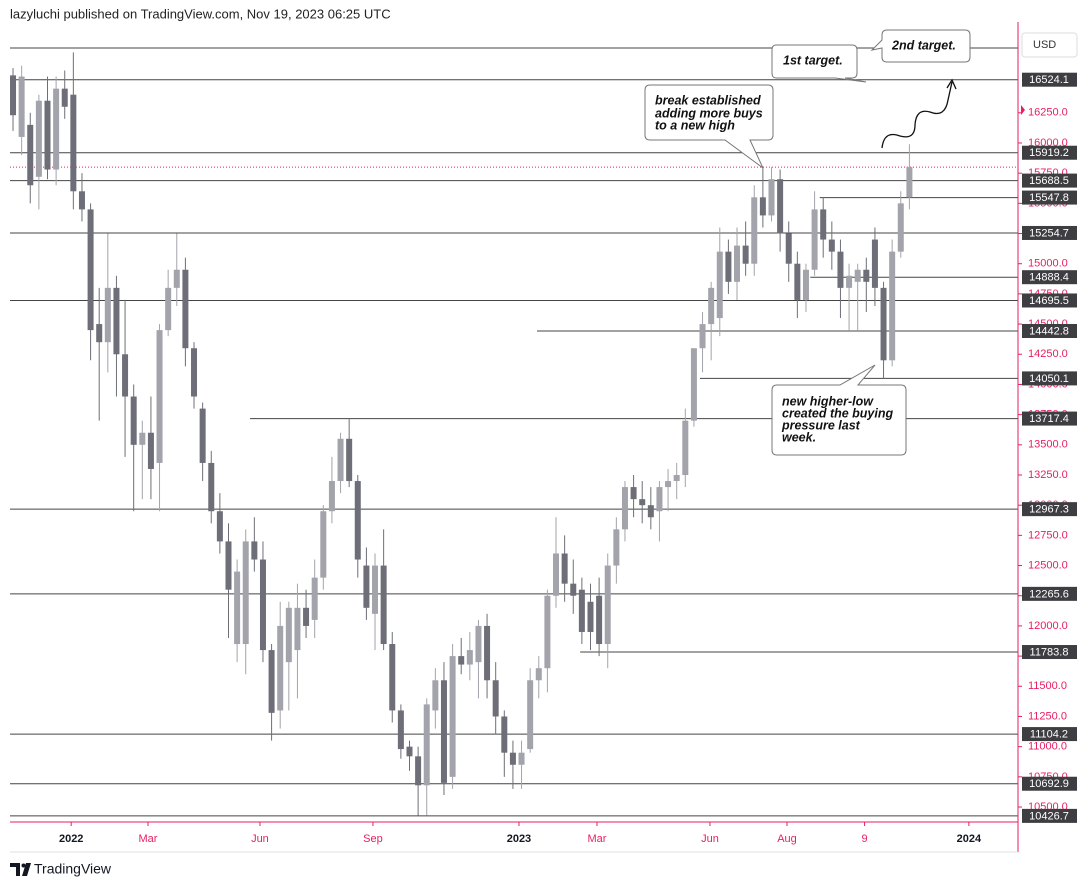 This screenshot has height=886, width=1089. What do you see at coordinates (373, 839) in the screenshot?
I see `x-tick-label: Sep` at bounding box center [373, 839].